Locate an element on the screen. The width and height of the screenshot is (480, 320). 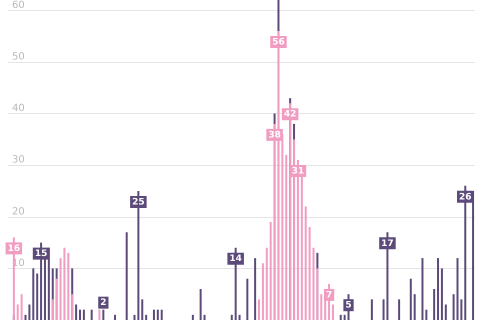
y-tick-label: 30 is located at coordinates (18, 160).